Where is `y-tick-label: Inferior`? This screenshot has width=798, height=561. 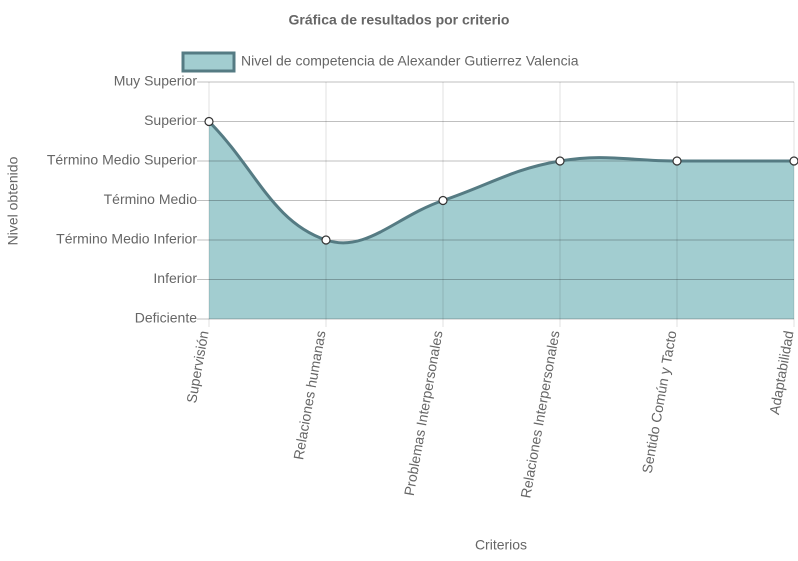
y-tick-label: Inferior is located at coordinates (175, 278).